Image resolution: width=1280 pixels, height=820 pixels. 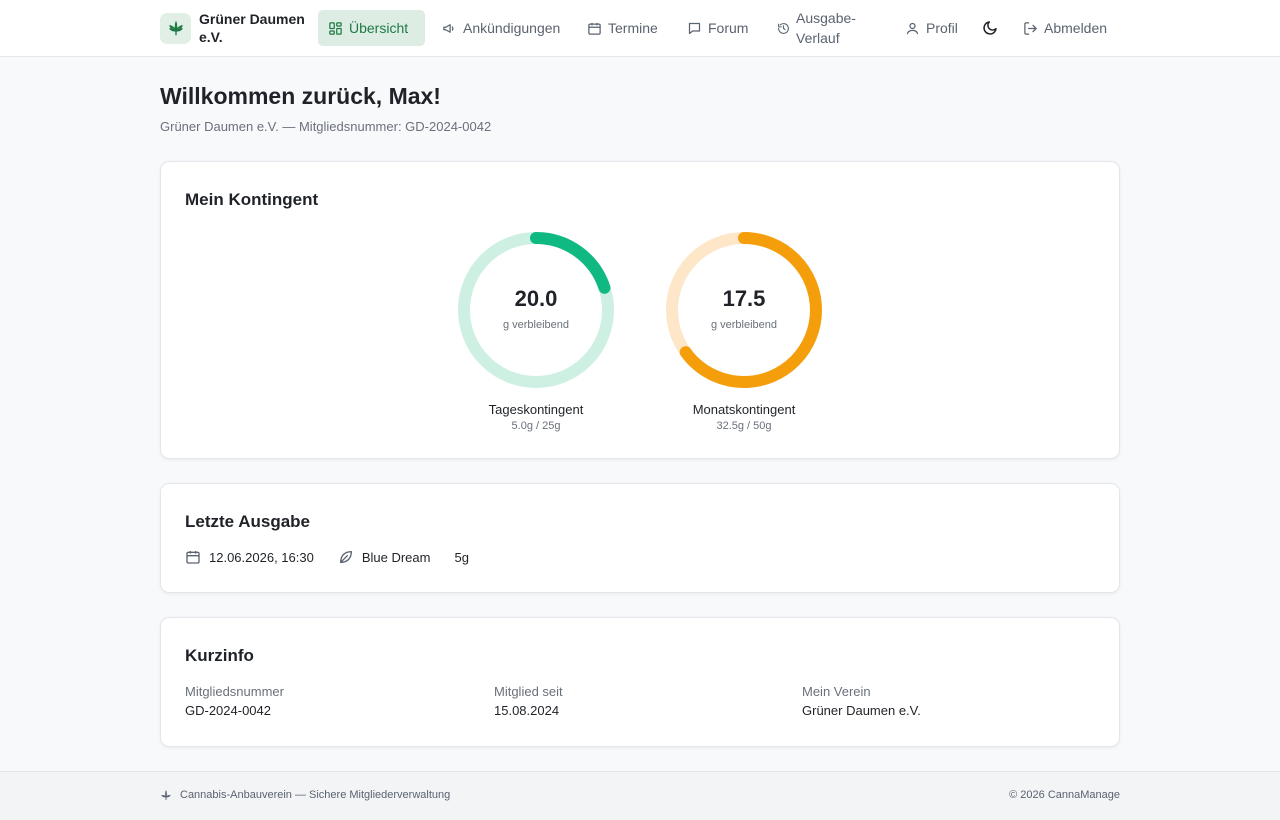 What do you see at coordinates (694, 28) in the screenshot?
I see `chat-icon` at bounding box center [694, 28].